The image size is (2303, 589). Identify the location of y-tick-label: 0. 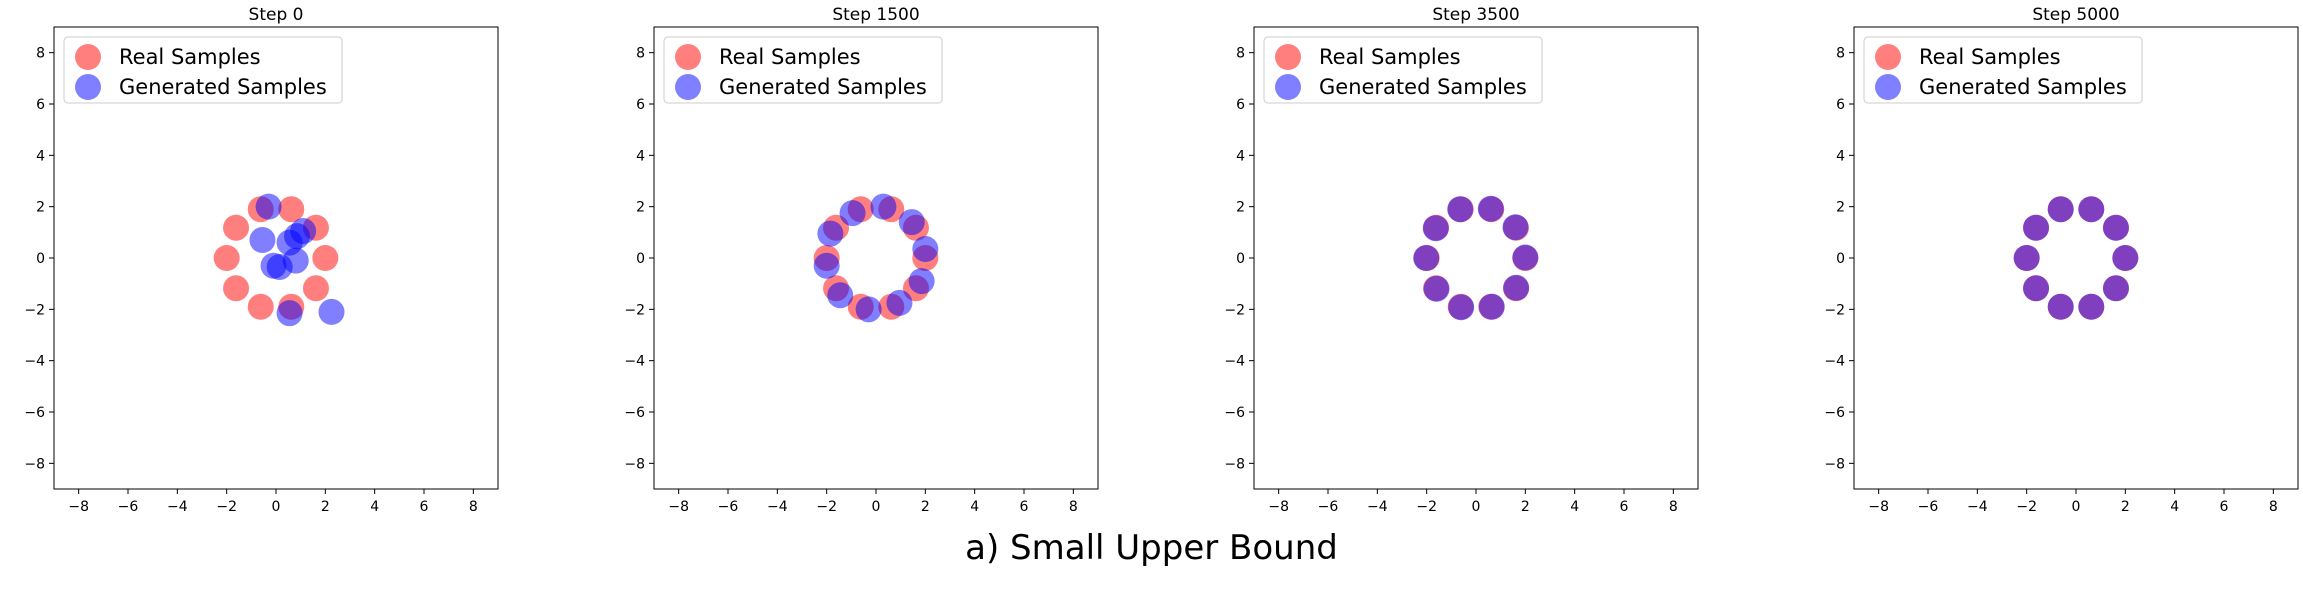
(1840, 259).